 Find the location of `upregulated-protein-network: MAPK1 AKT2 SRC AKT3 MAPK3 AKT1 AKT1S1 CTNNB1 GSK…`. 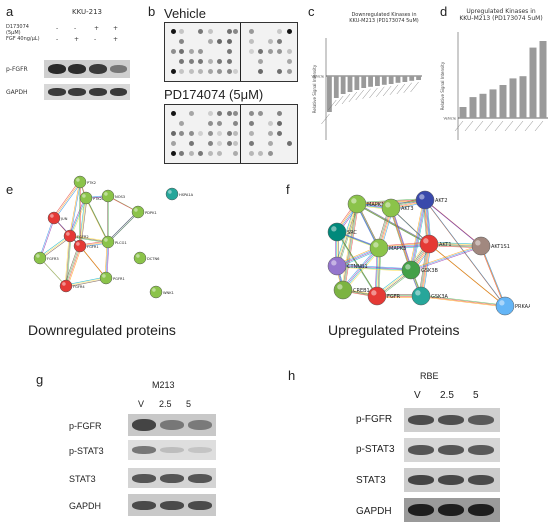

upregulated-protein-network: MAPK1 AKT2 SRC AKT3 MAPK3 AKT1 AKT1S1 CTNNB1 GSK… is located at coordinates (428, 253).